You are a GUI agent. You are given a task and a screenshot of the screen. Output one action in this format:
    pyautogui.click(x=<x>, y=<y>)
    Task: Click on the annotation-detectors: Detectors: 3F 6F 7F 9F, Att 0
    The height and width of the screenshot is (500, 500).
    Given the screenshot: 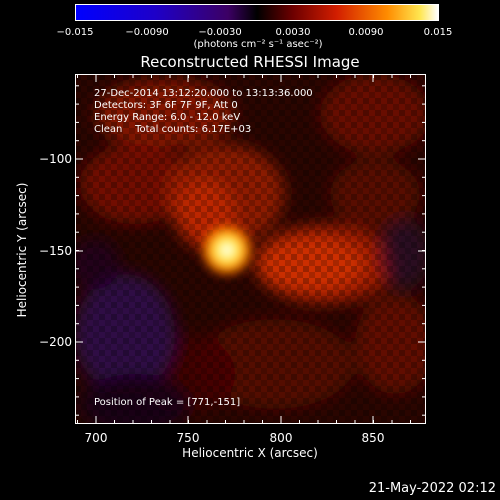 What is the action you would take?
    pyautogui.click(x=166, y=105)
    